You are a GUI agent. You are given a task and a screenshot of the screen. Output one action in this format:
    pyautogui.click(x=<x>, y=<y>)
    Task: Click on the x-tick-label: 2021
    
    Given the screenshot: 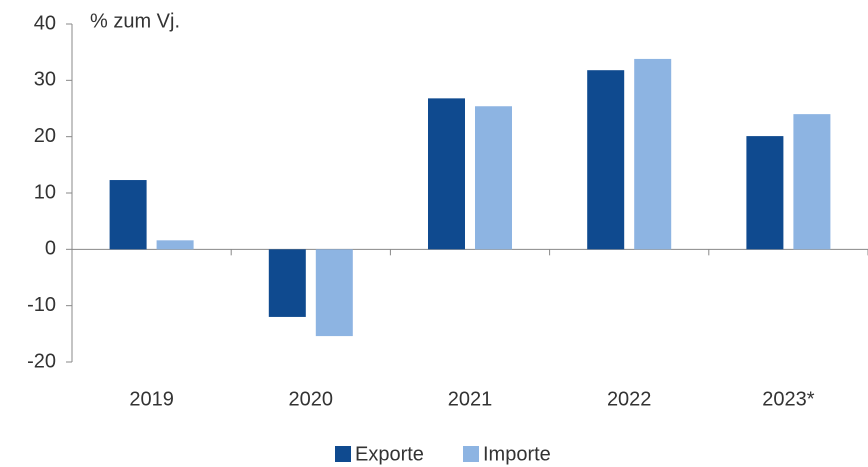 What is the action you would take?
    pyautogui.click(x=470, y=399)
    